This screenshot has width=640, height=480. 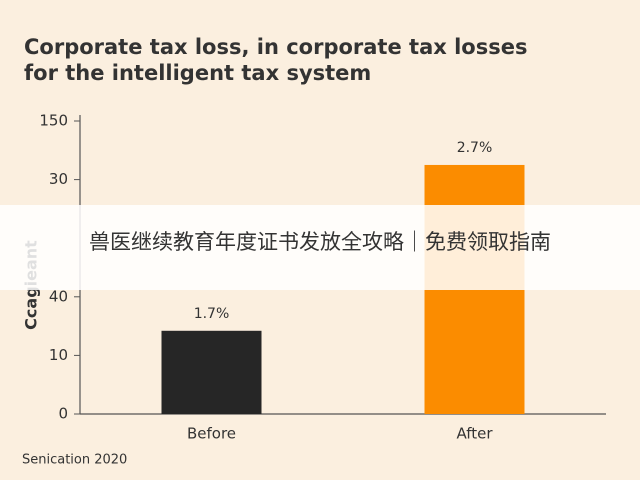 What do you see at coordinates (320, 242) in the screenshot?
I see `banner-text: 兽医继续教育年度证书发放全攻略｜免费领取指南` at bounding box center [320, 242].